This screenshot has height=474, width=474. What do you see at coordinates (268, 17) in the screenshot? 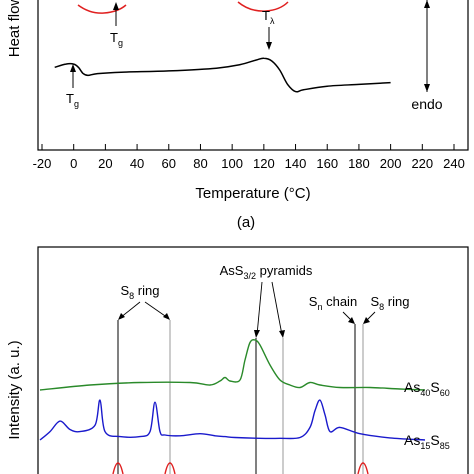
I see `panel-a-tlambda-label: Tλ` at bounding box center [268, 17].